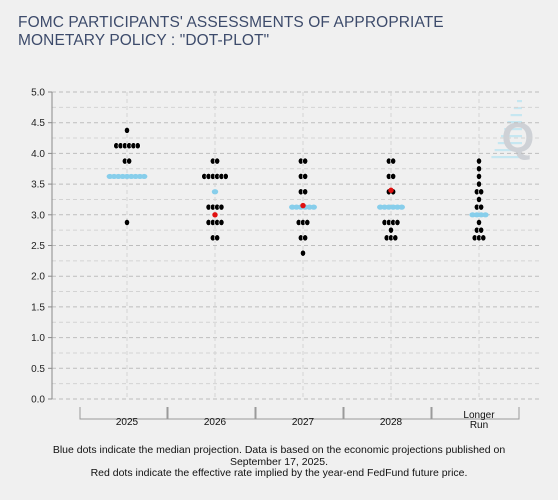 The height and width of the screenshot is (500, 558). I want to click on x-tick-label: Run, so click(479, 425).